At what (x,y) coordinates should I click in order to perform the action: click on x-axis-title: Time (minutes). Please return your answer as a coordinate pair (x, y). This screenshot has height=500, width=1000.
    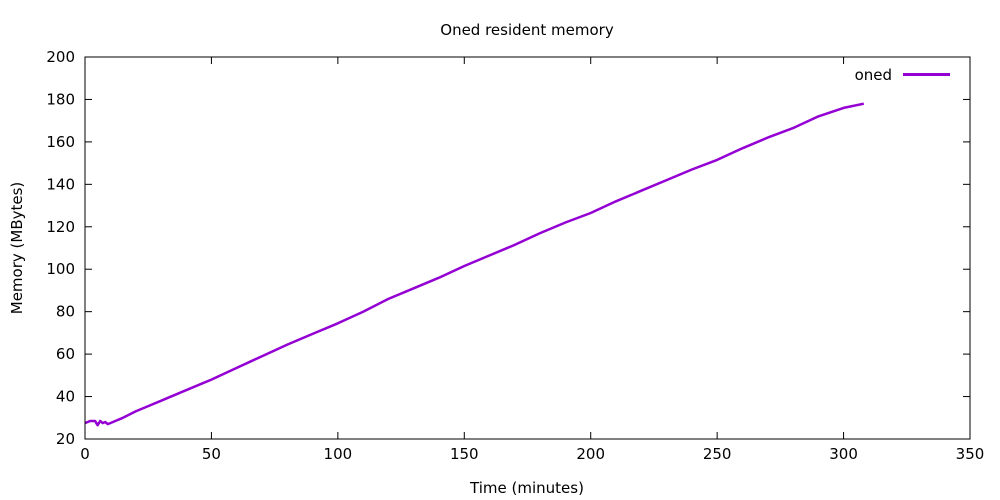
    Looking at the image, I should click on (526, 488).